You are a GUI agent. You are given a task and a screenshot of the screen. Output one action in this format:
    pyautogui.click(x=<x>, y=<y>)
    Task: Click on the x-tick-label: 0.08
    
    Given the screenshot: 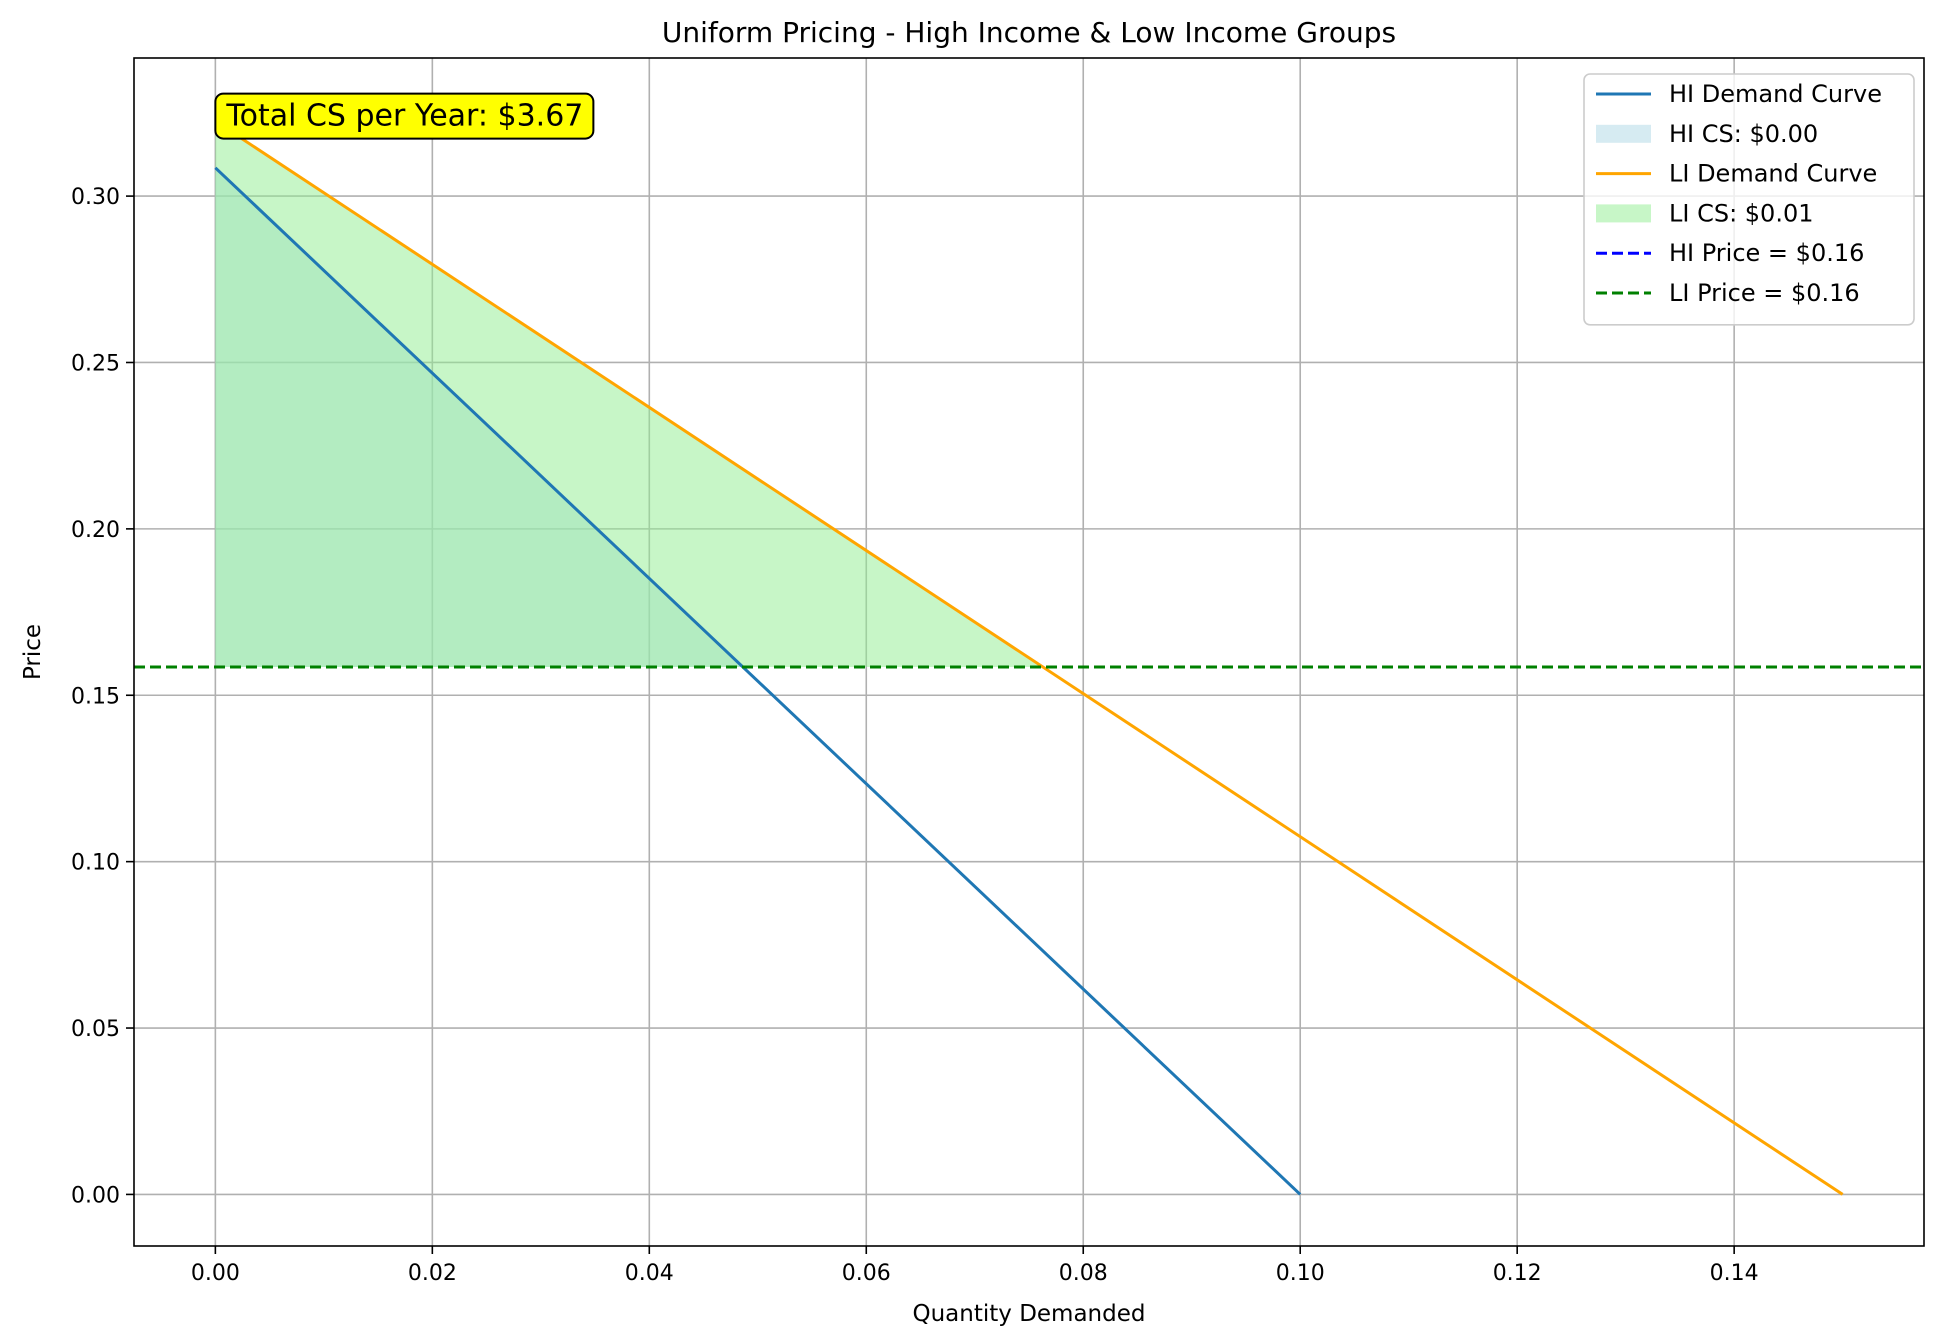 What is the action you would take?
    pyautogui.click(x=1083, y=1273)
    